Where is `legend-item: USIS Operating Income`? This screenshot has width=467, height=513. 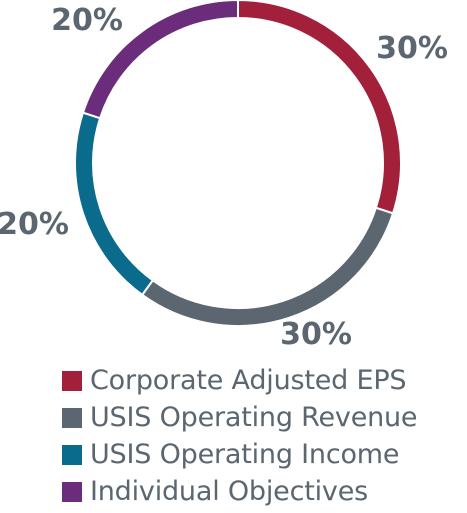 legend-item: USIS Operating Income is located at coordinates (239, 454).